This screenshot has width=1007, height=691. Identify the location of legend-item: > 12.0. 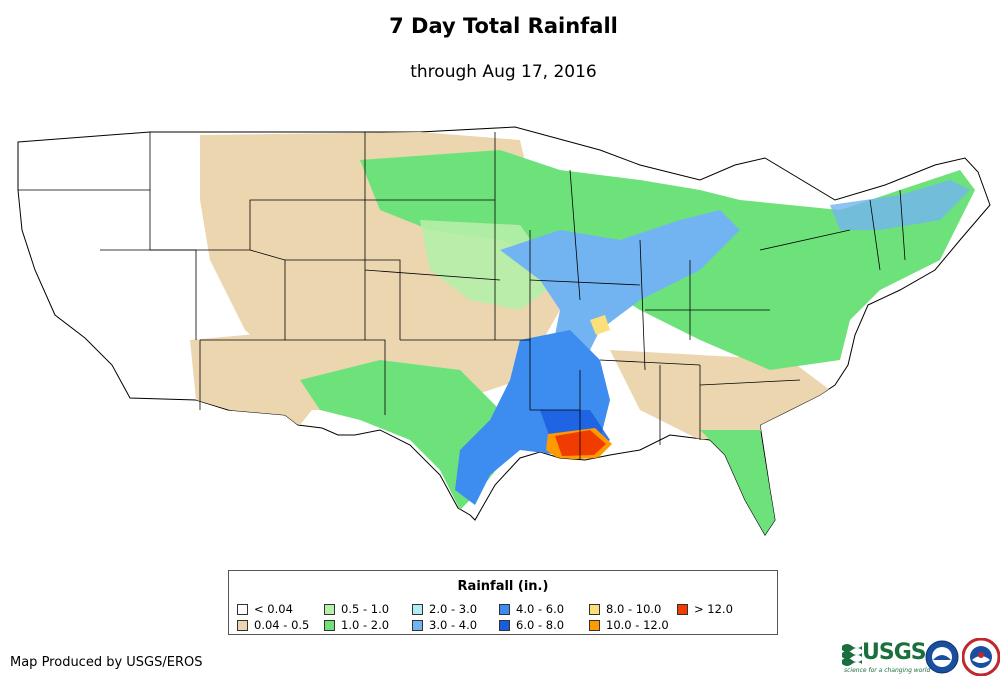
(705, 609).